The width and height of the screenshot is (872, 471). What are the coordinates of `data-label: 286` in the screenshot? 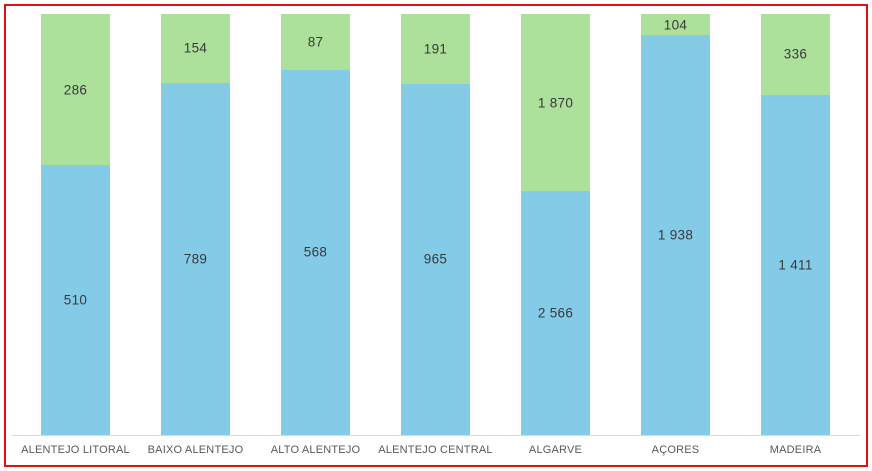 It's located at (75, 90).